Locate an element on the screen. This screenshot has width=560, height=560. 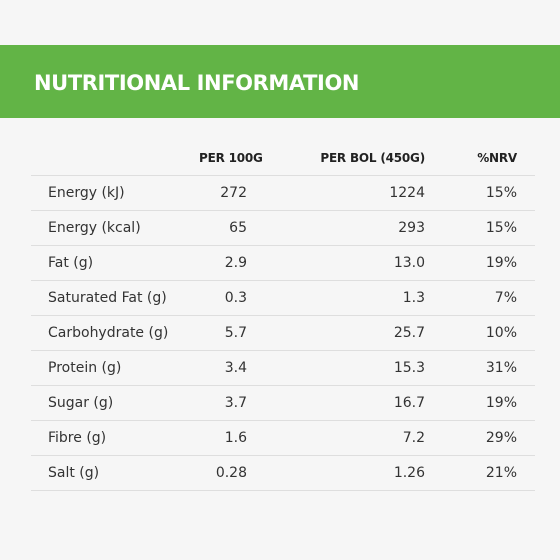
nrv-value: 21% is located at coordinates (501, 473).